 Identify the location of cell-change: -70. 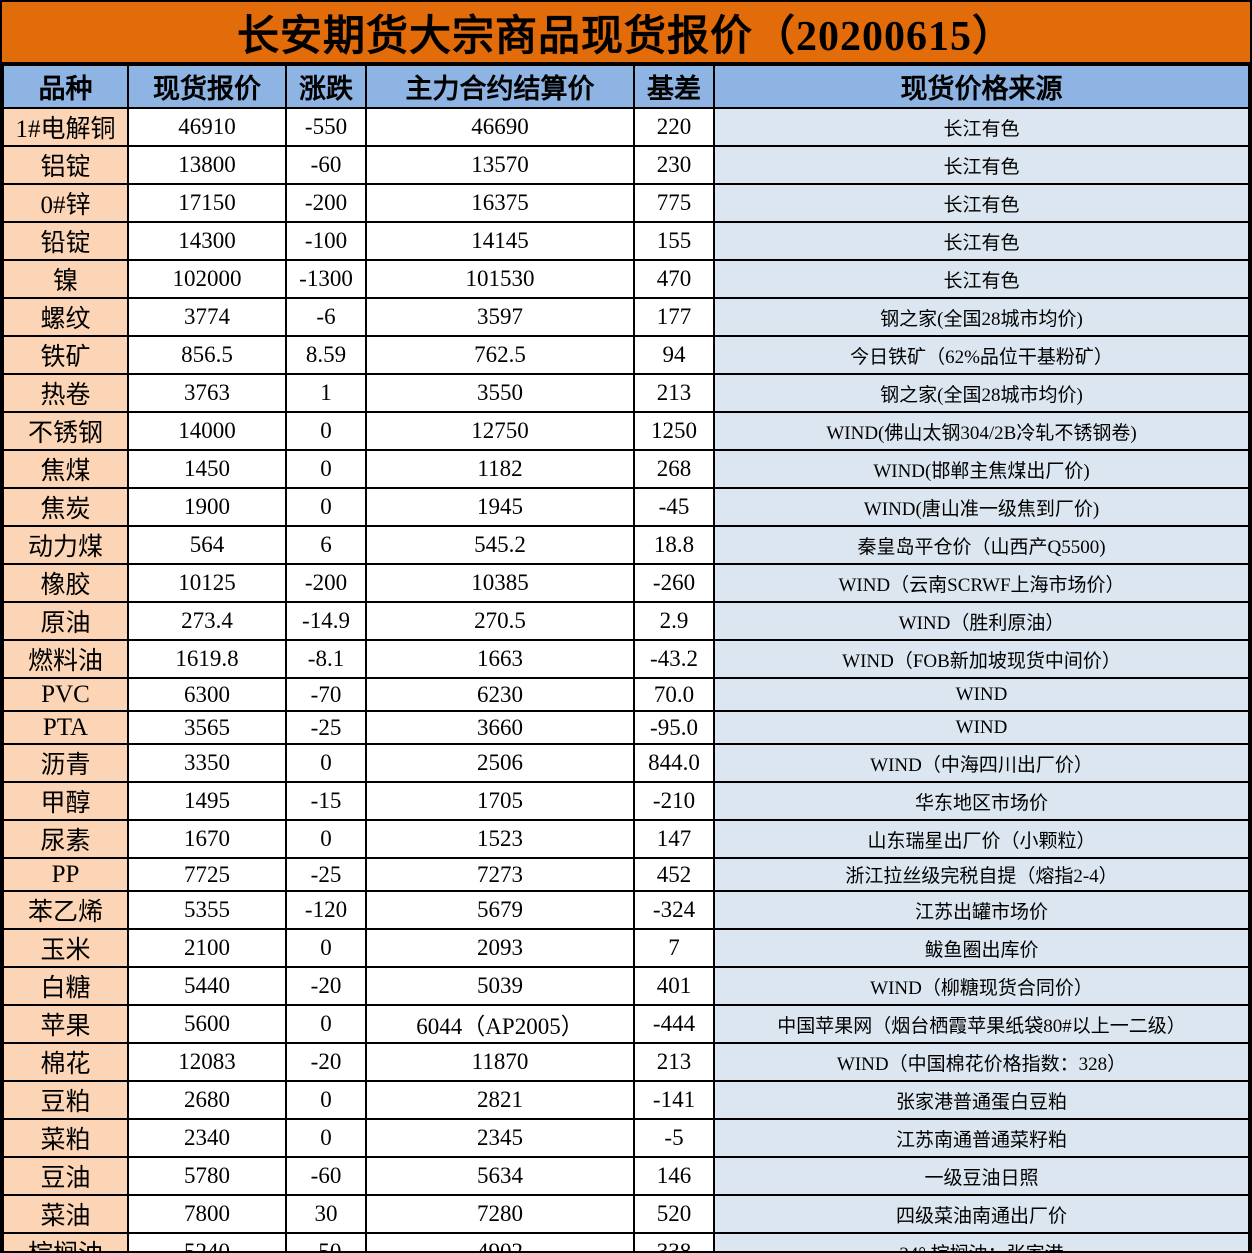
(326, 694).